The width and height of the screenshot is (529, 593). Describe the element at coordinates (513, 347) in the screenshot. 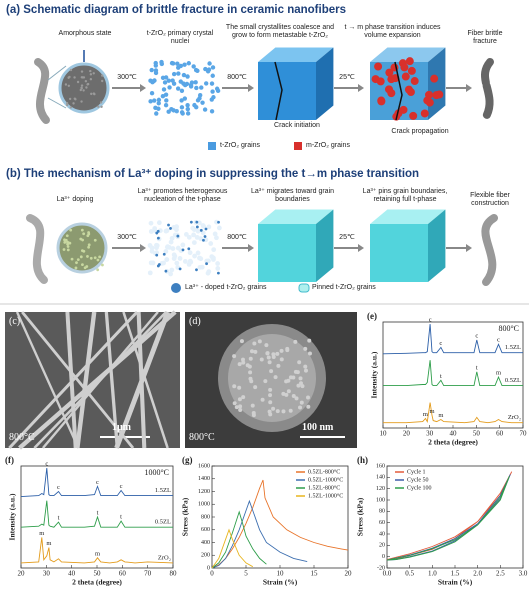

I see `series-label: 1.5ZL` at that location.